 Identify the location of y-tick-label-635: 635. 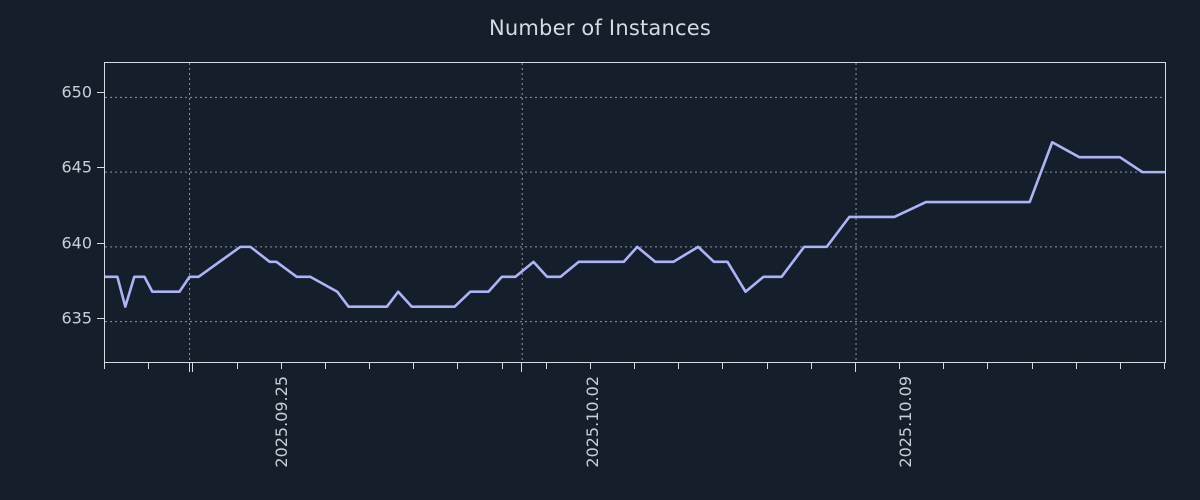
(76, 318).